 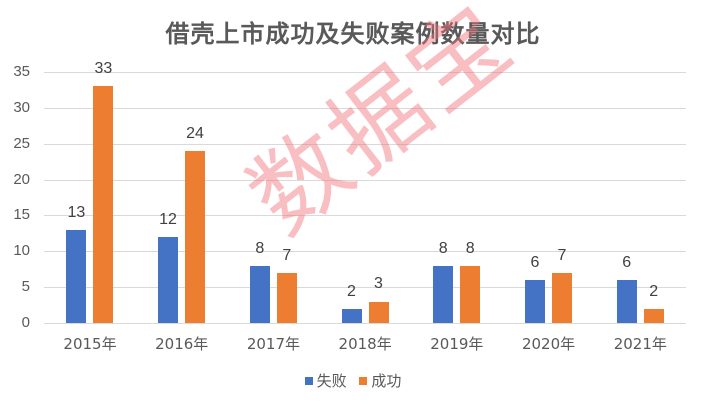 I want to click on legend-swatch-orange-icon, so click(x=363, y=380).